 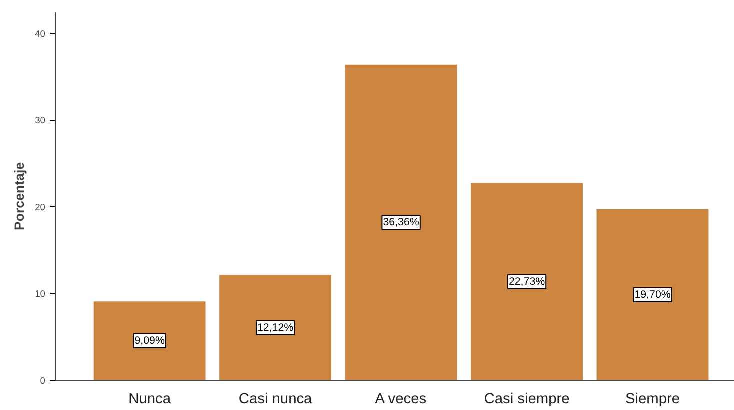 What do you see at coordinates (40, 33) in the screenshot?
I see `y-tick-label: 40` at bounding box center [40, 33].